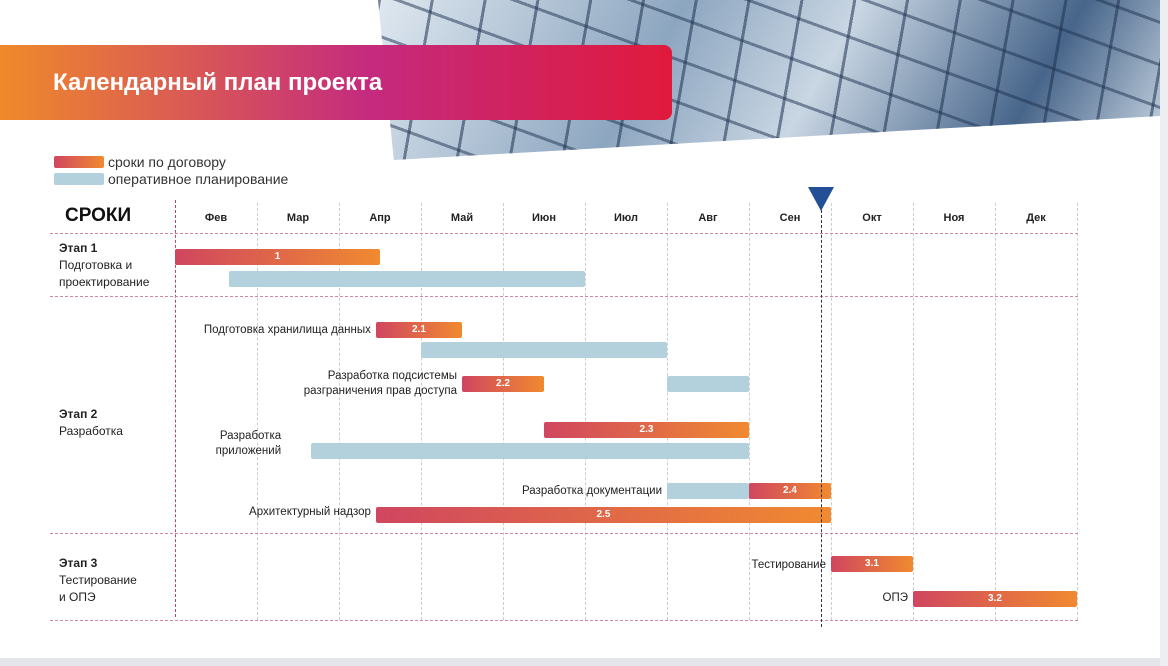 The height and width of the screenshot is (666, 1168). Describe the element at coordinates (91, 423) in the screenshot. I see `stage-2: Этап 2 Разработка` at that location.